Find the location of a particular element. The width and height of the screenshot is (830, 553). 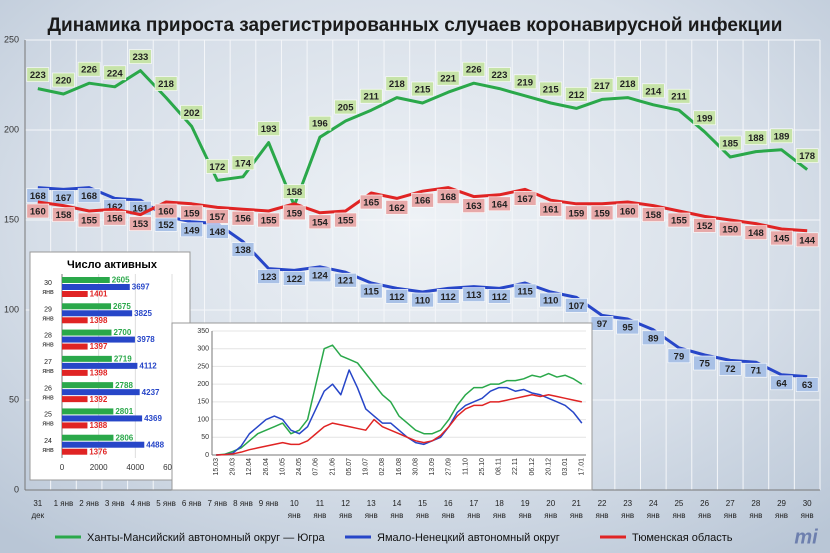

data-label: 112 is located at coordinates (396, 297).